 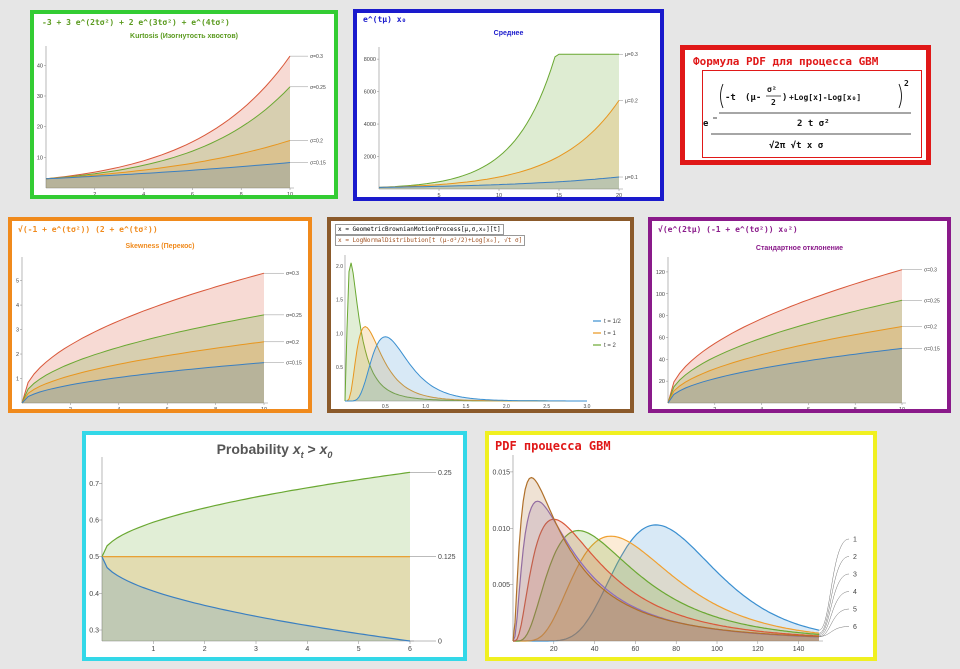 I want to click on legend-label: t = 1/2, so click(x=613, y=322).